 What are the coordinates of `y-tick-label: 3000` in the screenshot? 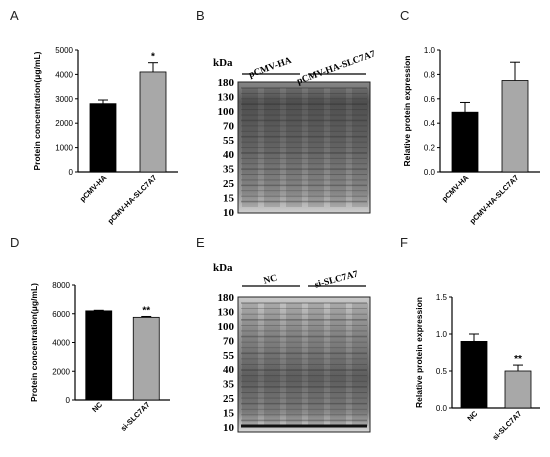 It's located at (64, 99).